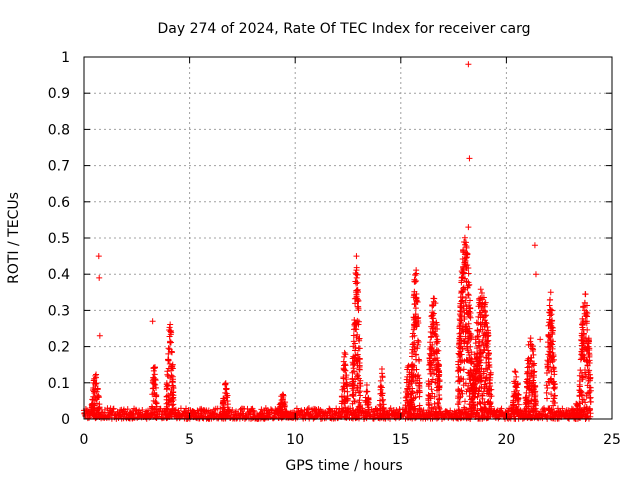 This screenshot has width=640, height=480. Describe the element at coordinates (59, 384) in the screenshot. I see `y-tick-label: 0.1` at that location.